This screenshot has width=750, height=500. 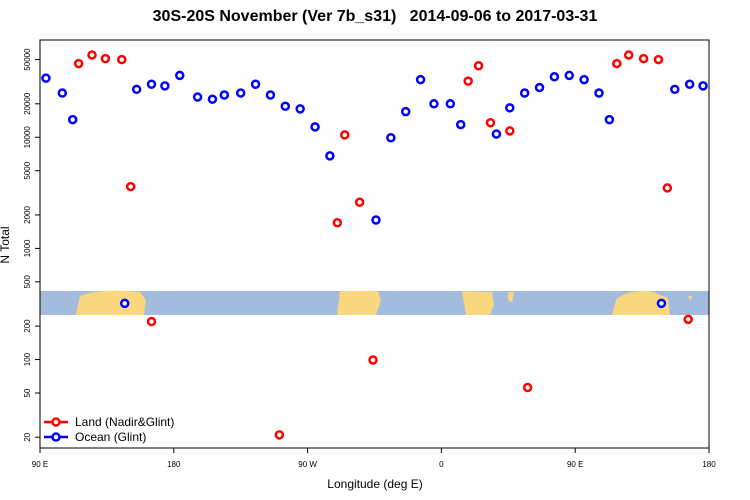 I want to click on y-tick-label: 1000, so click(x=27, y=248).